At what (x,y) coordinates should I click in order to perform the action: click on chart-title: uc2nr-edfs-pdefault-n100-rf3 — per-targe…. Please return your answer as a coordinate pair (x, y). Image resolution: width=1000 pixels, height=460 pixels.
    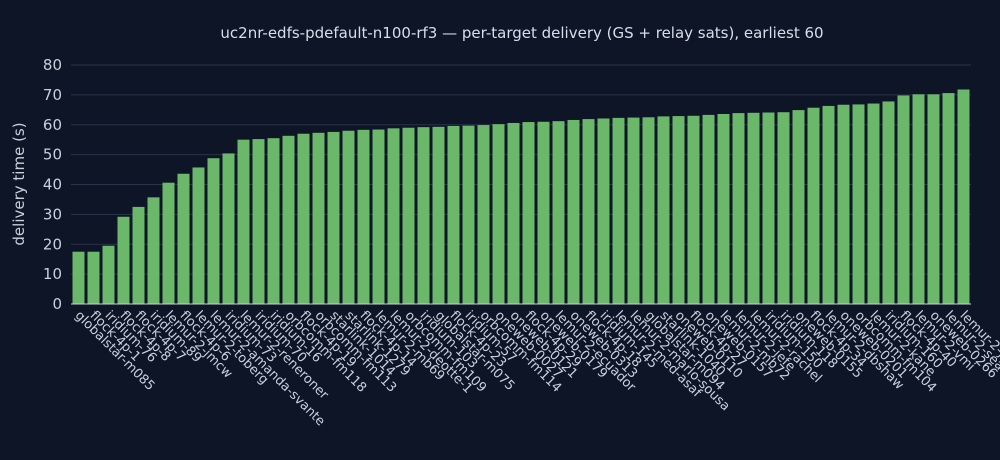
    Looking at the image, I should click on (521, 33).